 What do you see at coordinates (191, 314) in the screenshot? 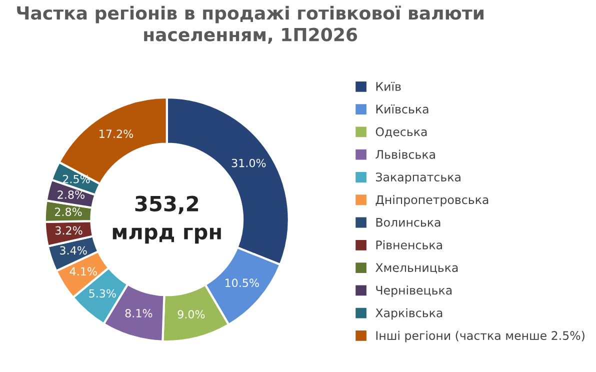
I see `data-label: 9.0%` at bounding box center [191, 314].